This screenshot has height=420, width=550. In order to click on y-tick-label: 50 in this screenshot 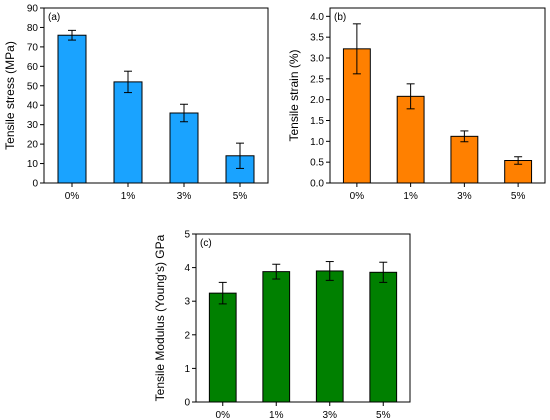, I will do `click(33, 86)`.